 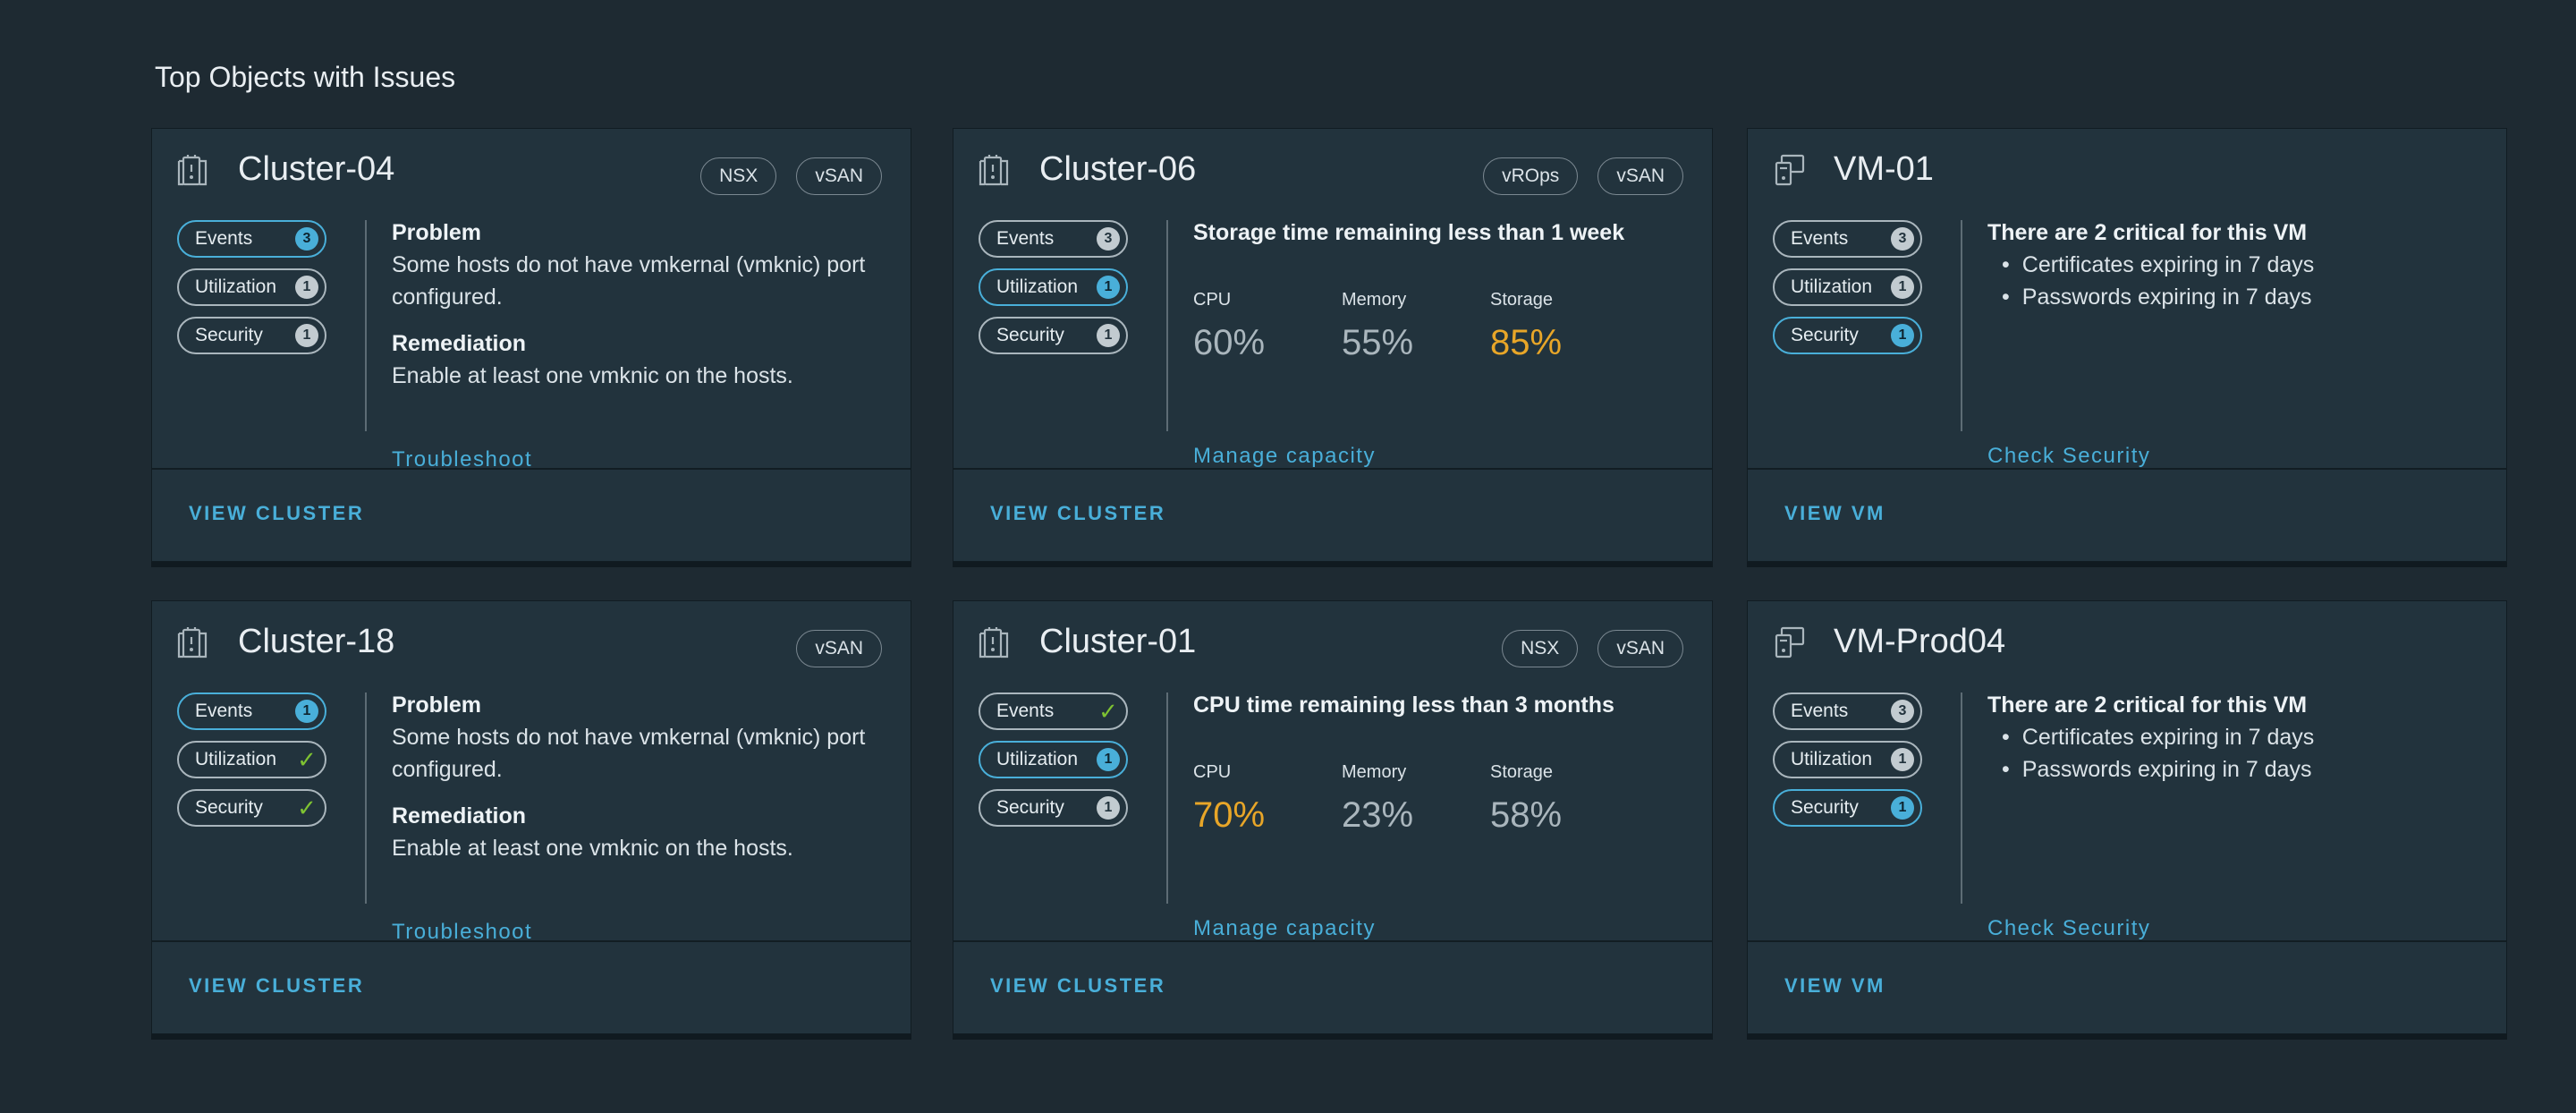 What do you see at coordinates (1229, 815) in the screenshot?
I see `cpu-value: 70%` at bounding box center [1229, 815].